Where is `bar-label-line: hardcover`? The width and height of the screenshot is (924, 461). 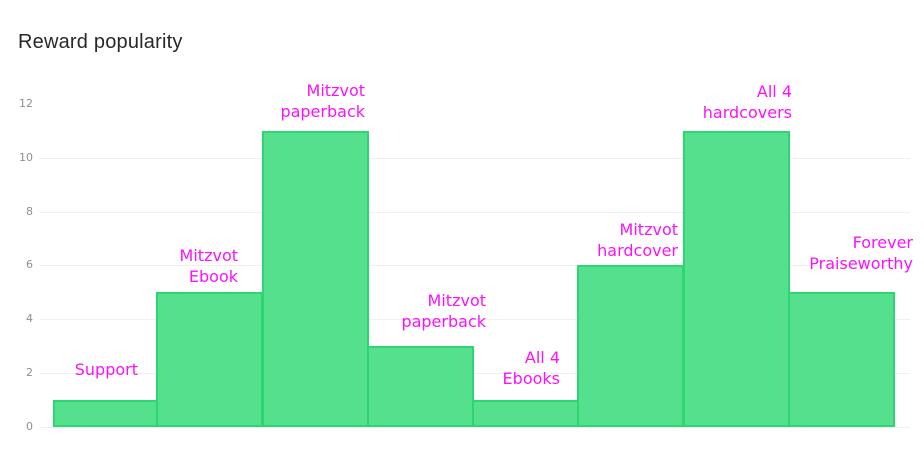 bar-label-line: hardcover is located at coordinates (637, 250).